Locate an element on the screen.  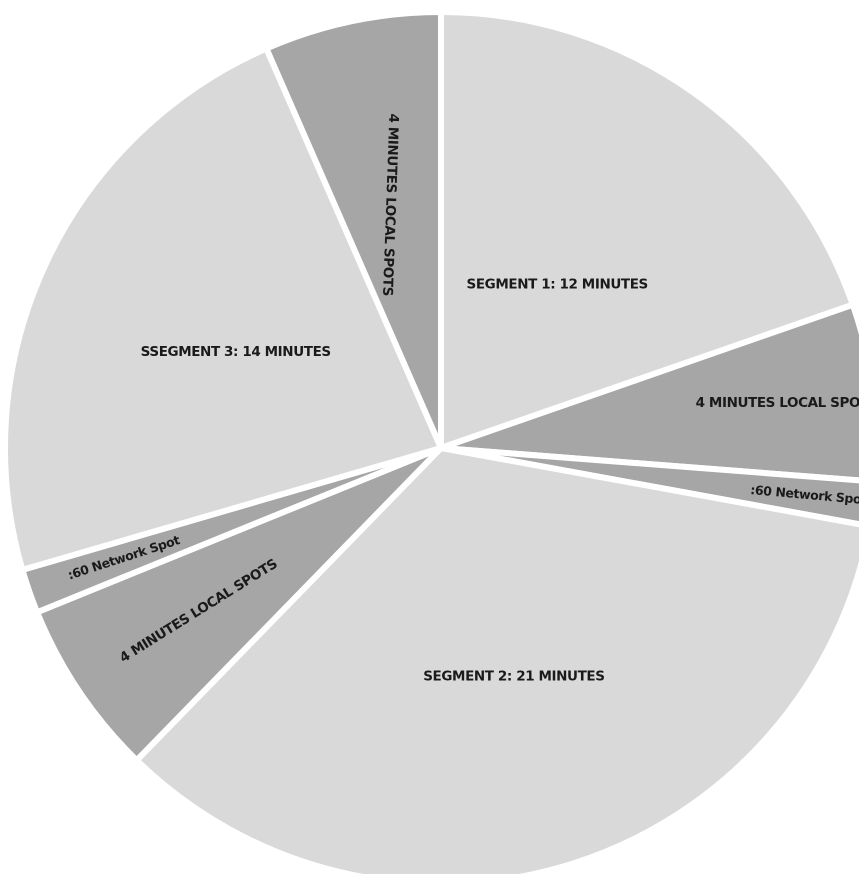
pie-slice-label-4: SEGMENT 2: 21 MINUTES is located at coordinates (513, 676).